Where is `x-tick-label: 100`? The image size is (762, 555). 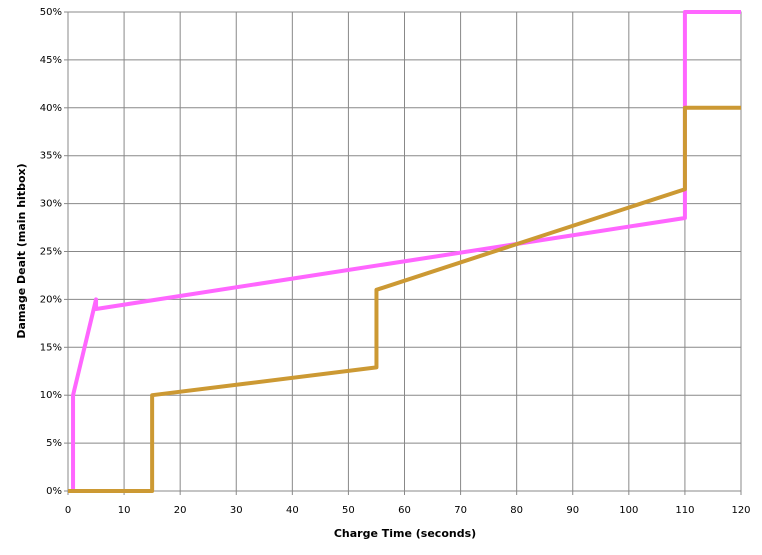 x-tick-label: 100 is located at coordinates (628, 510).